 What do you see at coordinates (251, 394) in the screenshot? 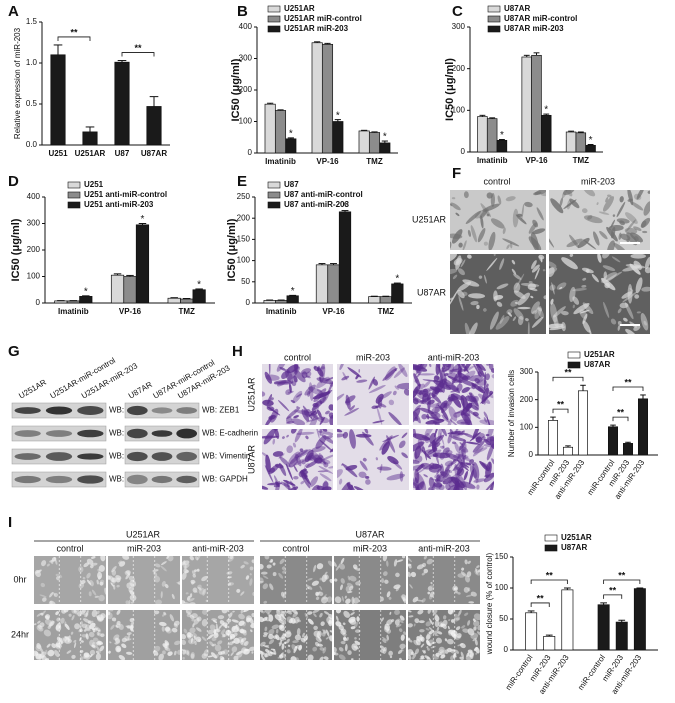
I see `row-label: U251AR` at bounding box center [251, 394].